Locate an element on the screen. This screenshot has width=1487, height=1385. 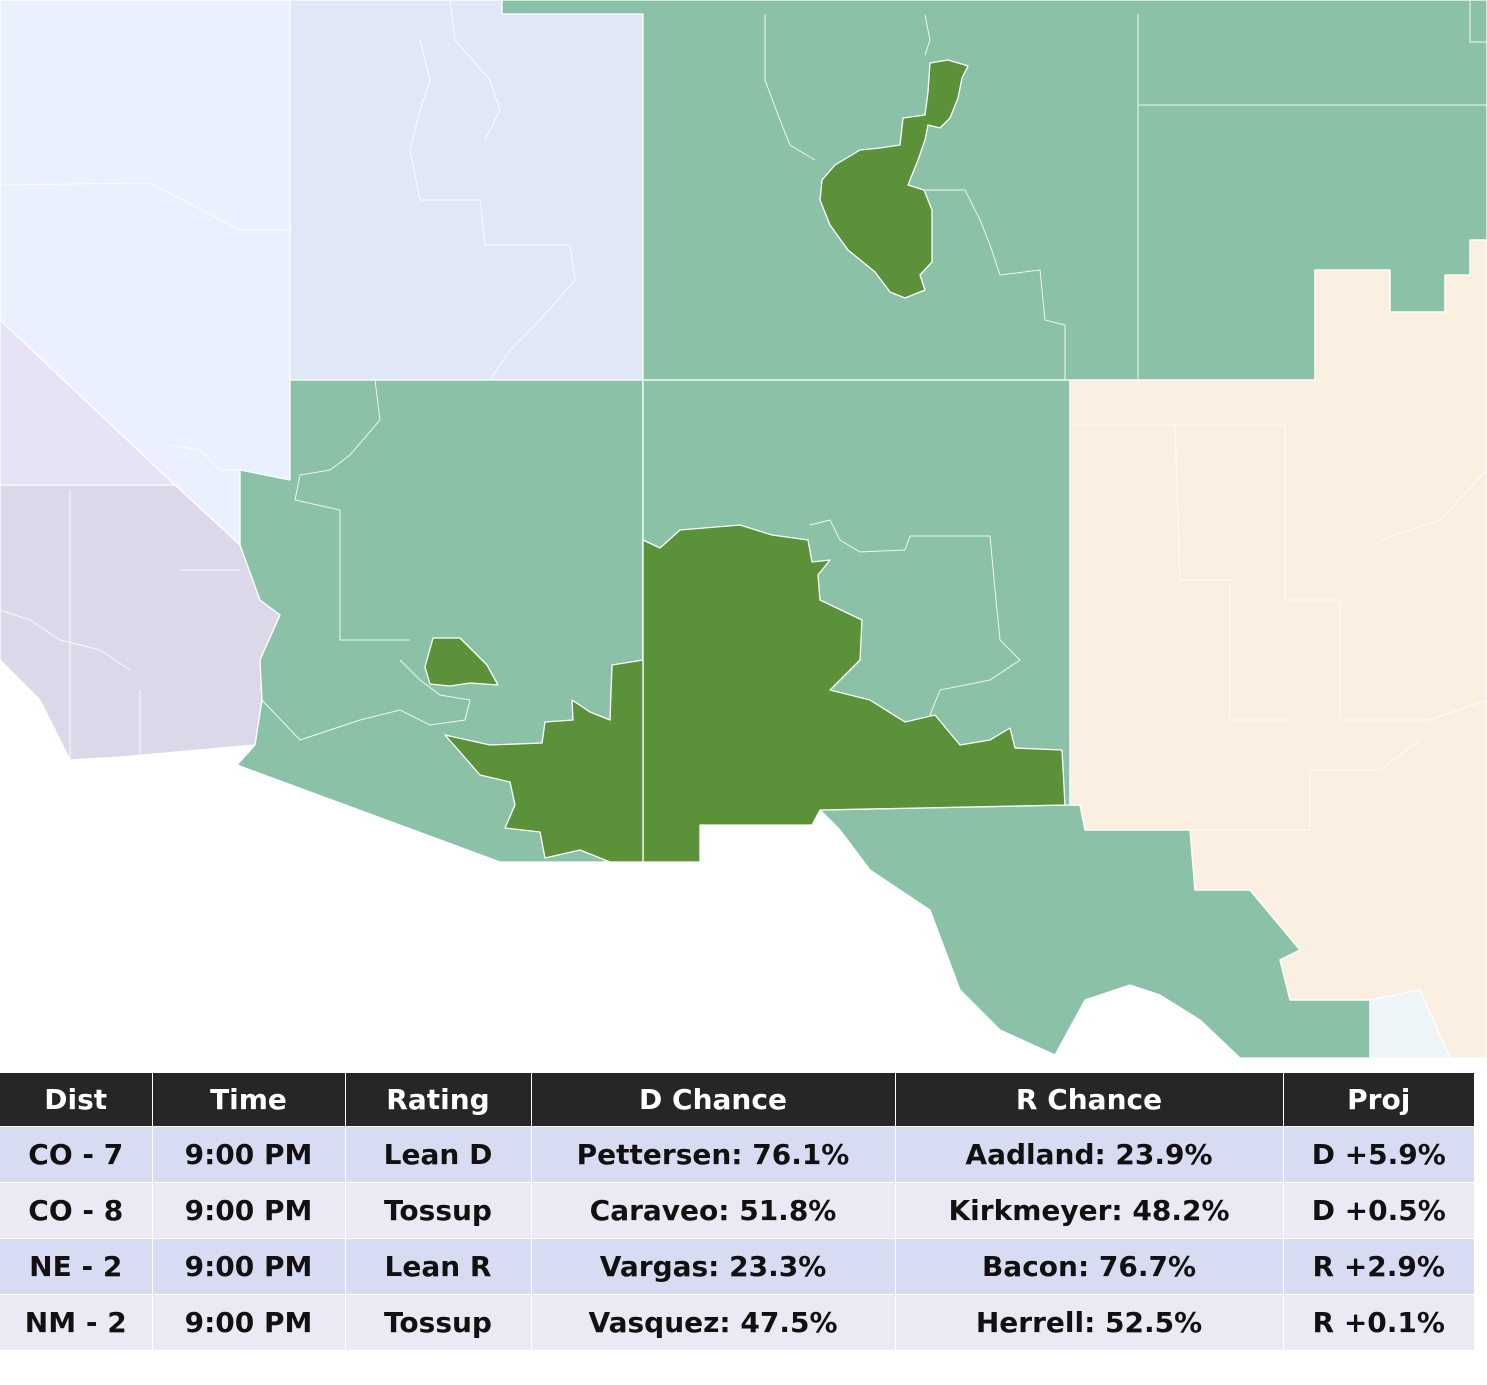
cell-d-chance: Pettersen: 76.1% is located at coordinates (713, 1154).